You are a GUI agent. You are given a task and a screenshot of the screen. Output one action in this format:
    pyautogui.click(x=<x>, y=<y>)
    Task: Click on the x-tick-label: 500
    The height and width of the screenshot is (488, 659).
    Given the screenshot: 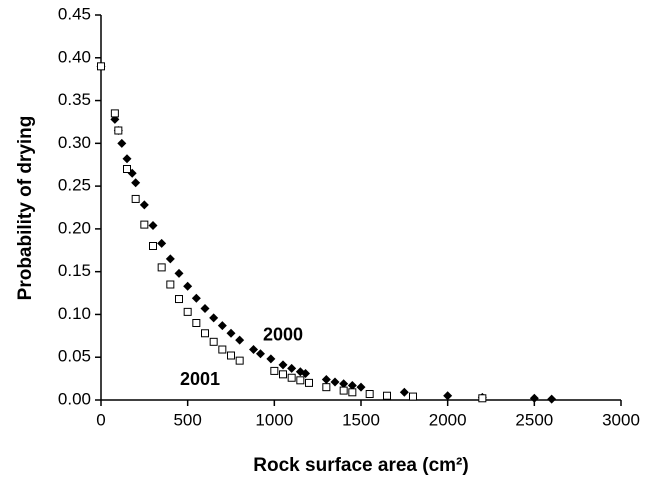 What is the action you would take?
    pyautogui.click(x=187, y=419)
    